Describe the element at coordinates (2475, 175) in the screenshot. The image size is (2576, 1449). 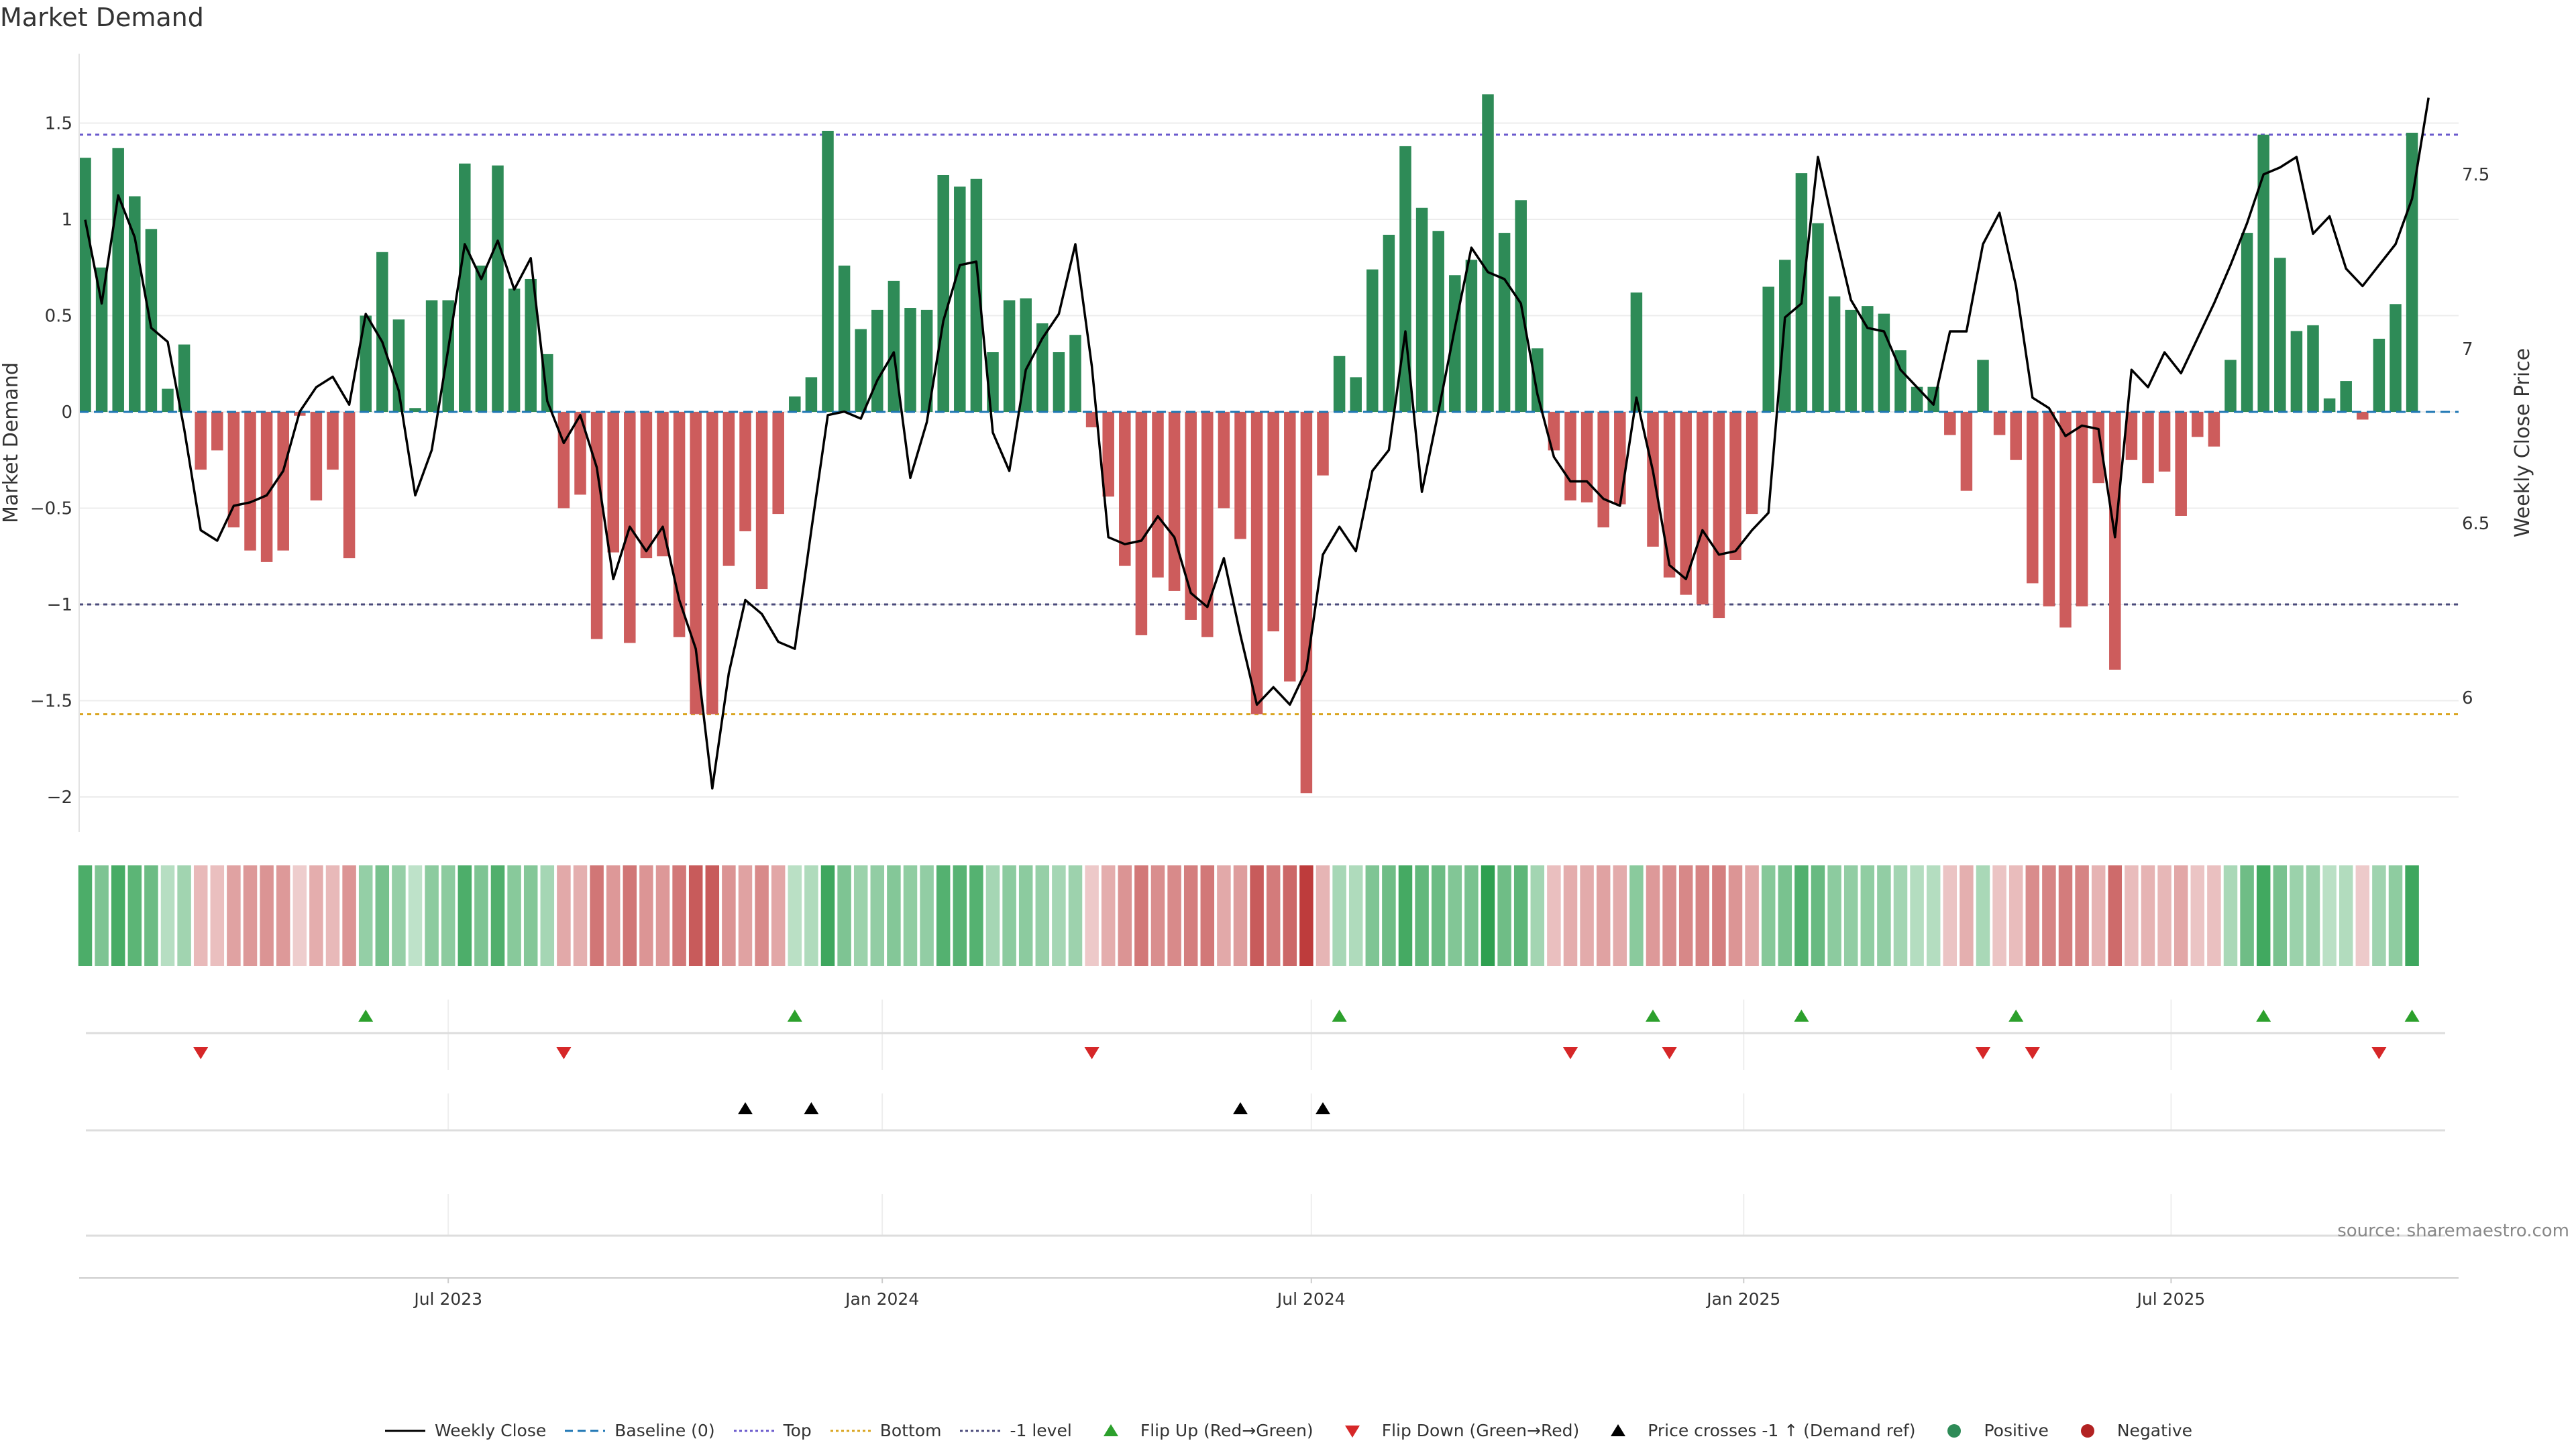
I see `y2-tick-label: 7.5` at that location.